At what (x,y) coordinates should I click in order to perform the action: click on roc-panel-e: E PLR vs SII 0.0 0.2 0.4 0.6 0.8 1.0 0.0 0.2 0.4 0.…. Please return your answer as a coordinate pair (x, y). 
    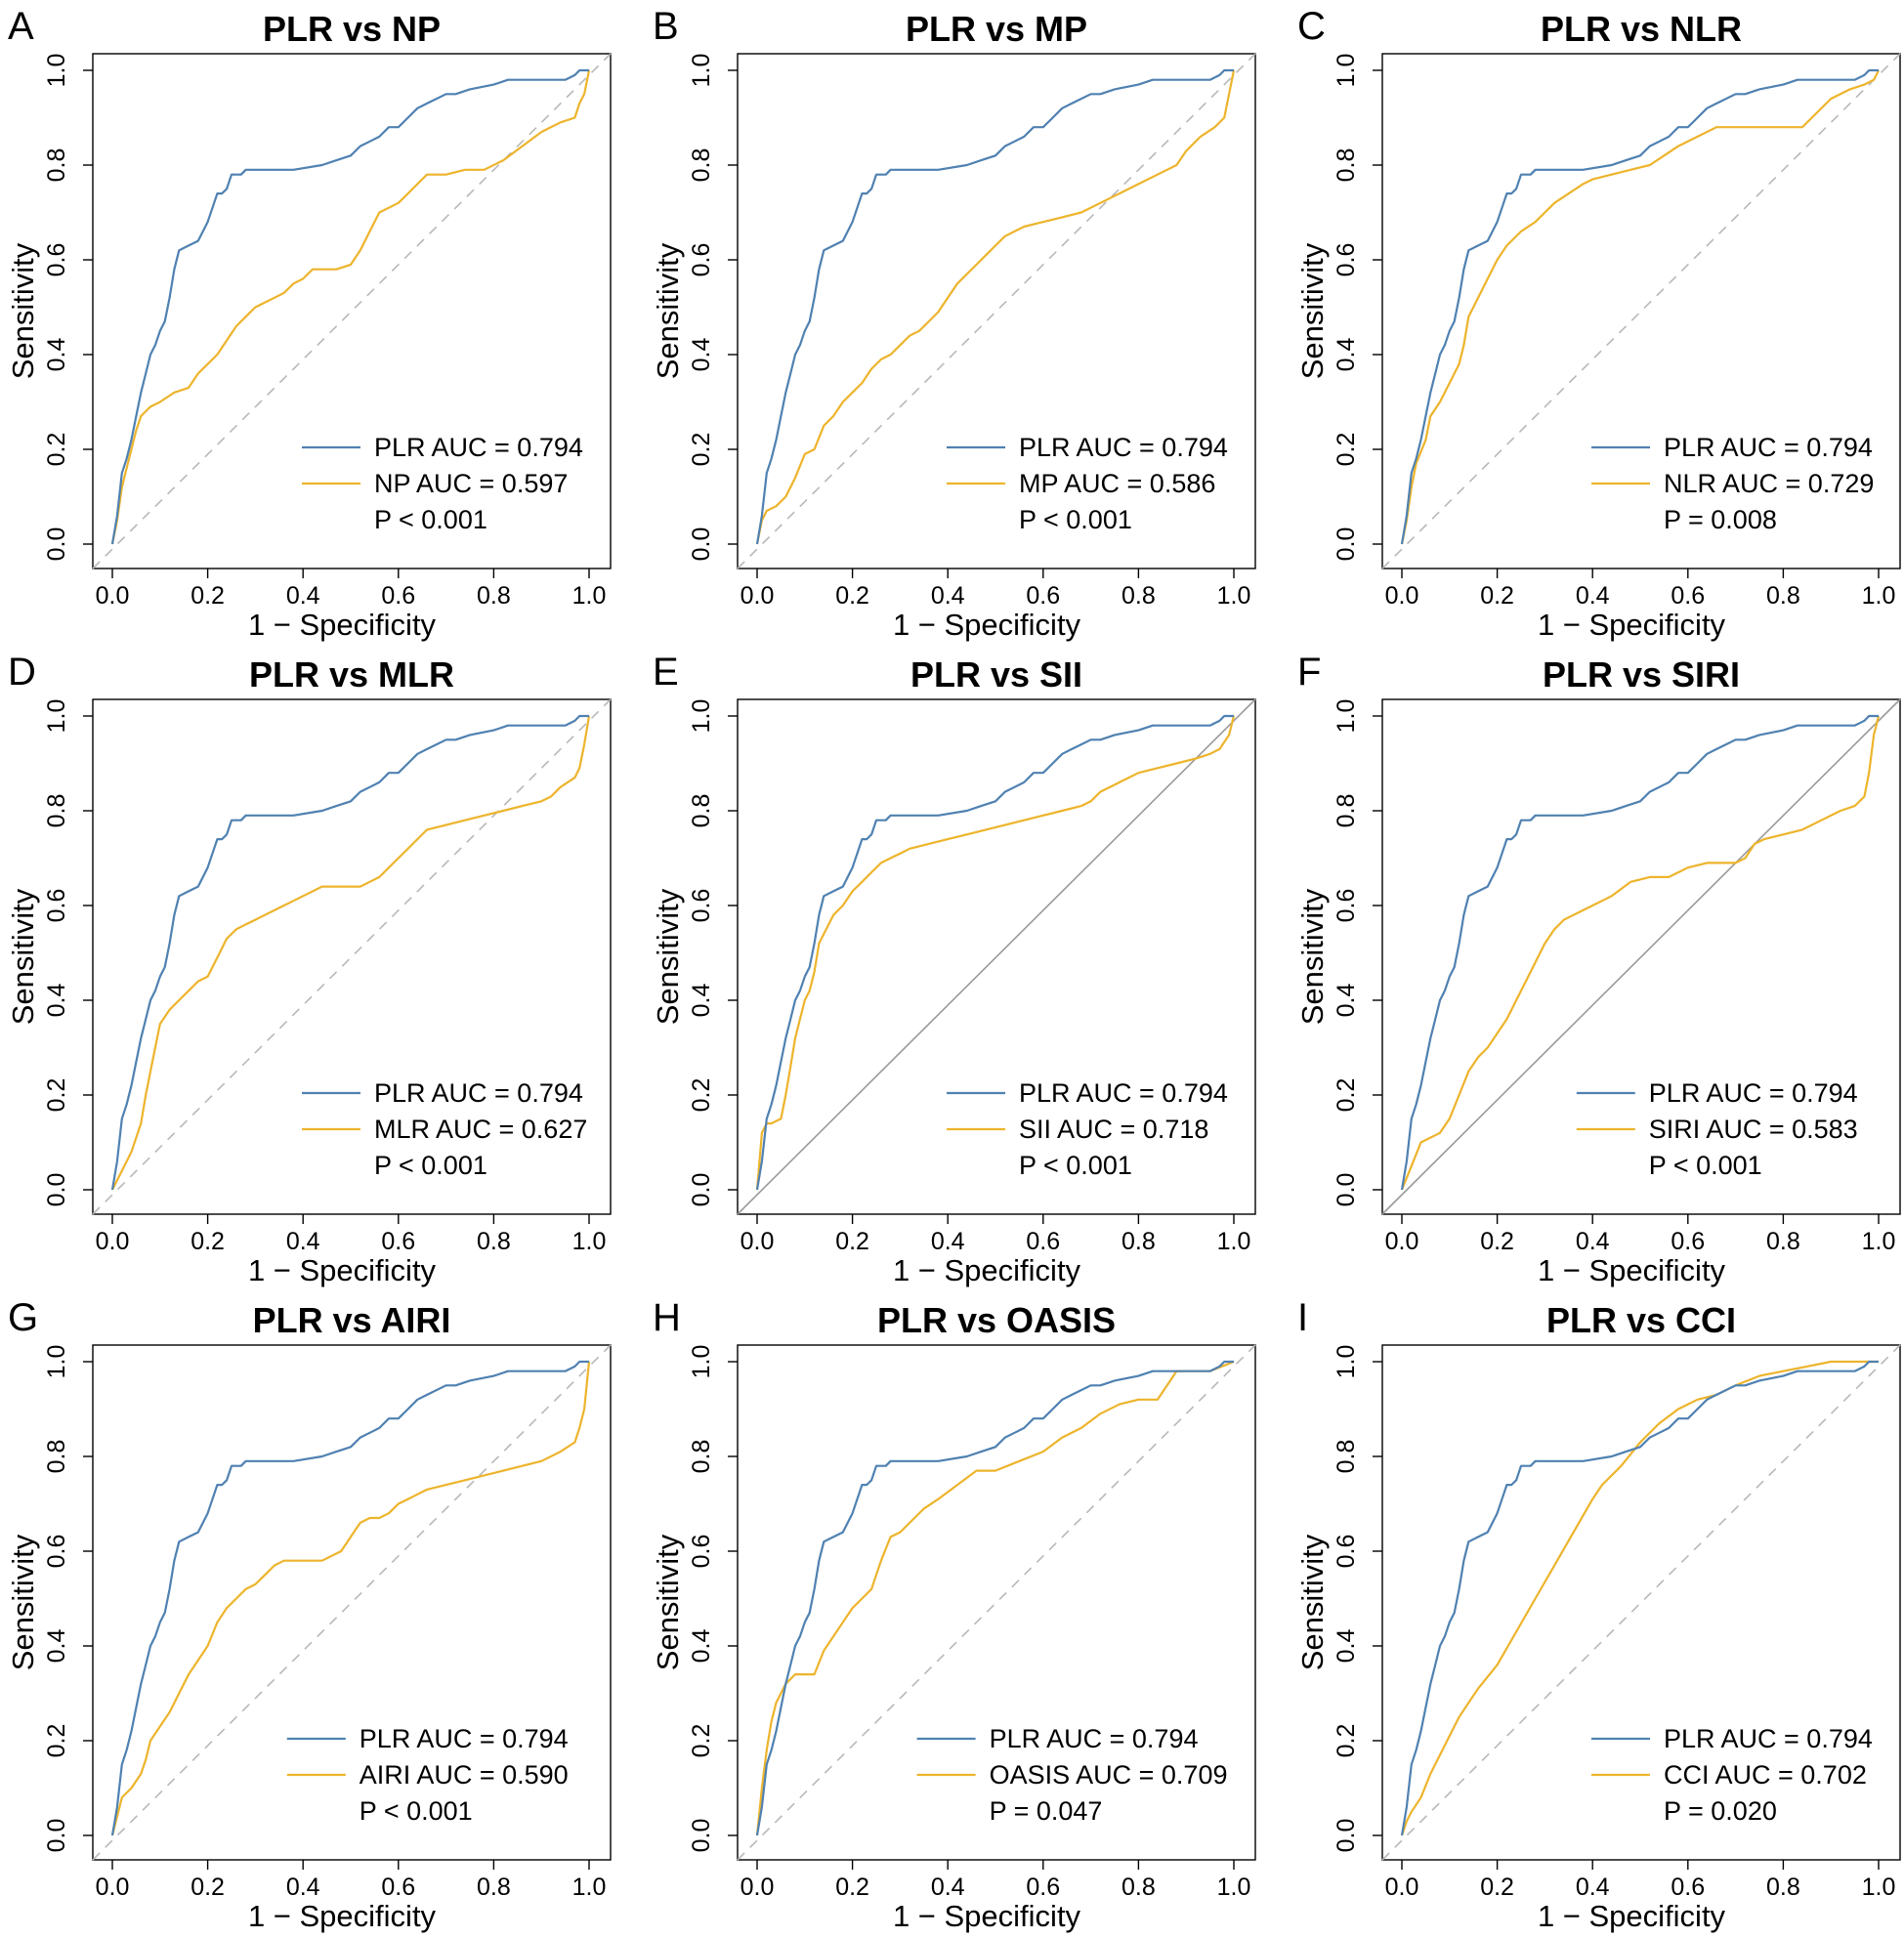
    Looking at the image, I should click on (962, 968).